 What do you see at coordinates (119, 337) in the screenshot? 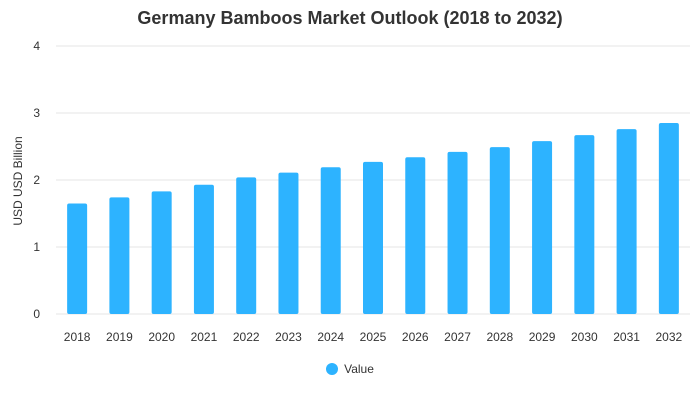
I see `x-tick-label: 2019` at bounding box center [119, 337].